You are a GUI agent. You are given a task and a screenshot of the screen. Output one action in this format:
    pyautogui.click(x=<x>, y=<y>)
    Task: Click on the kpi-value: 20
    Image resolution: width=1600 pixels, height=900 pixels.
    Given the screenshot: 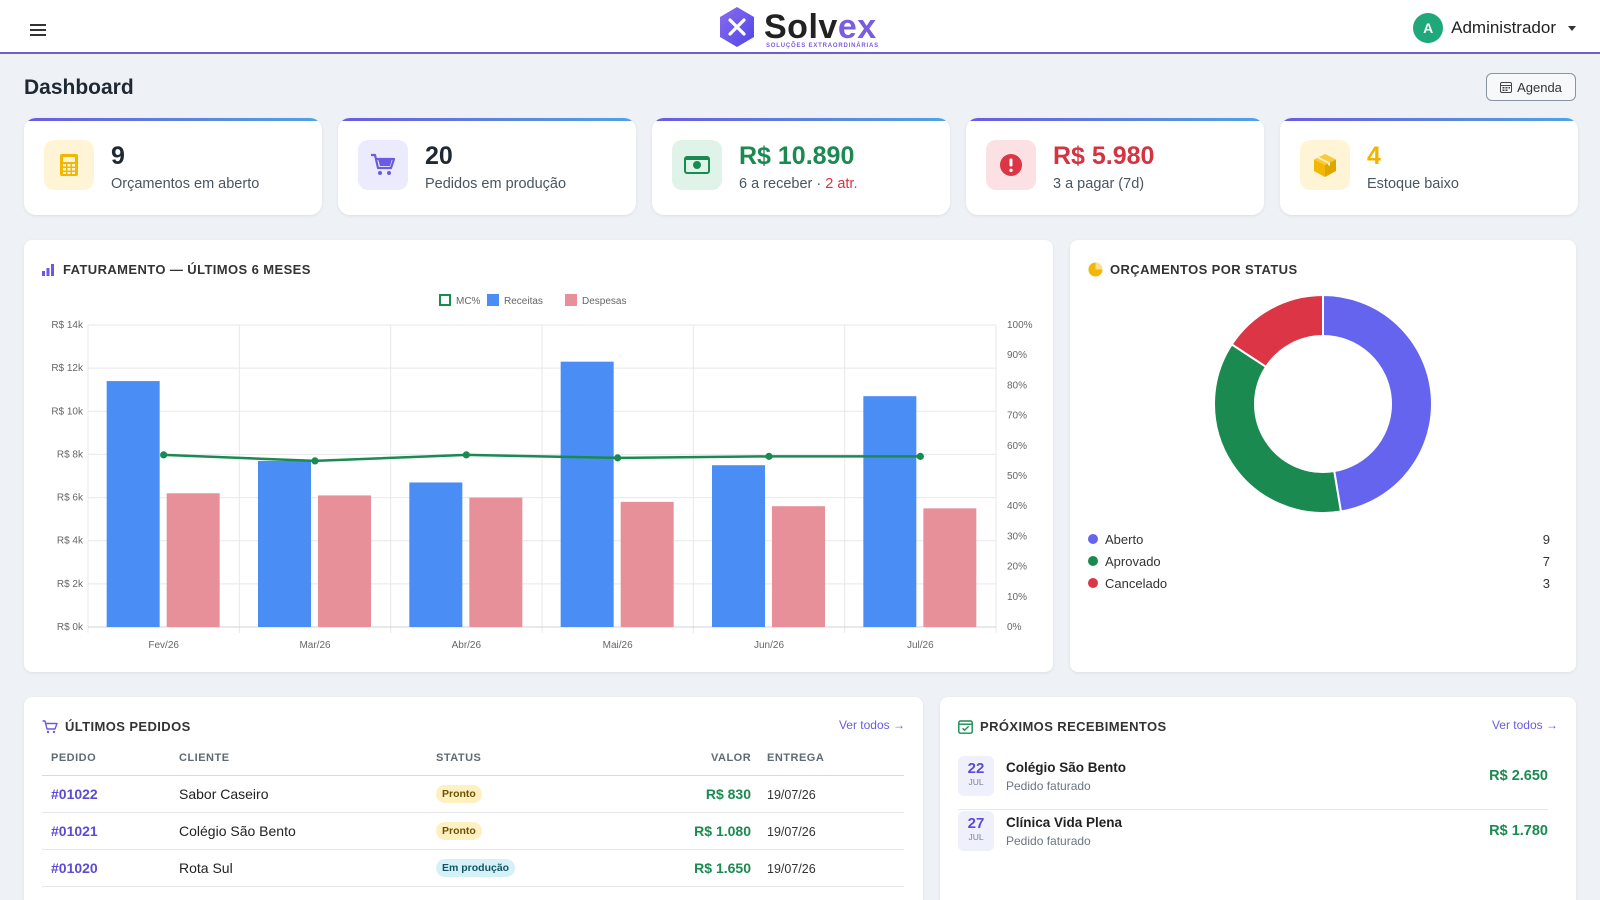 What is the action you would take?
    pyautogui.click(x=439, y=156)
    